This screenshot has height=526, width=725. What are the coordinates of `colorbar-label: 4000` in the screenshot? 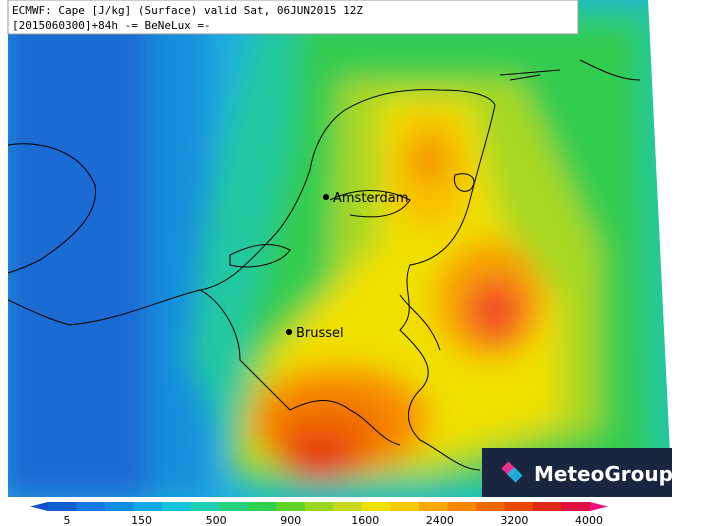 It's located at (589, 520).